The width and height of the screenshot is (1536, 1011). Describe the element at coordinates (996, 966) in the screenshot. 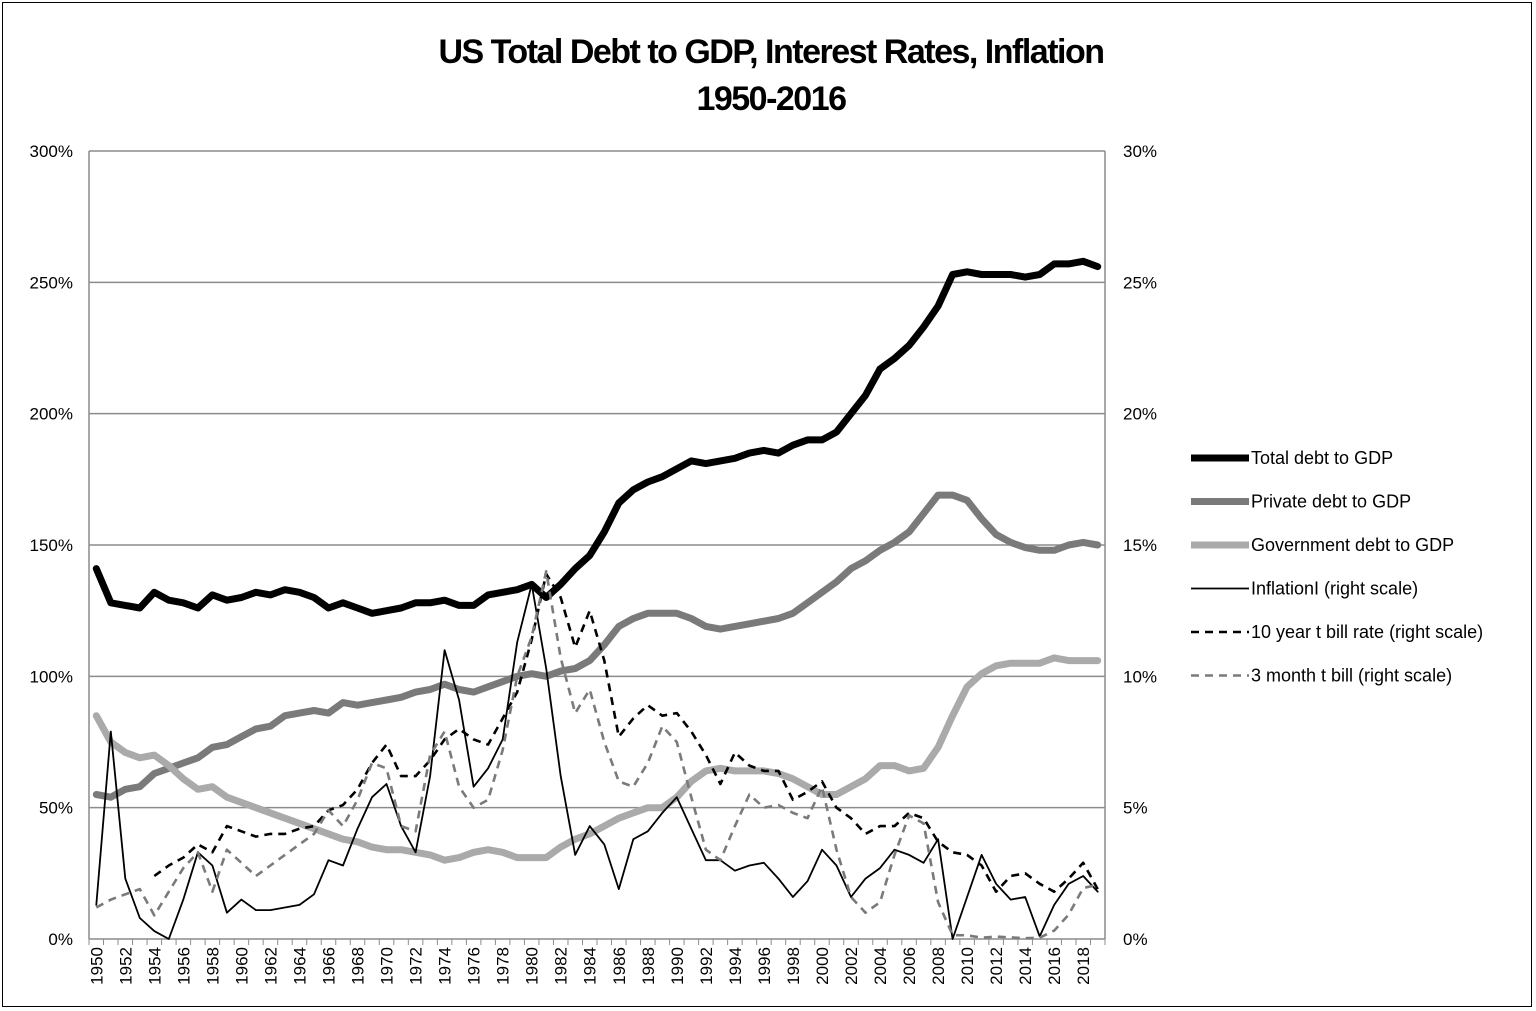

I see `x-tick-label: 2012` at that location.